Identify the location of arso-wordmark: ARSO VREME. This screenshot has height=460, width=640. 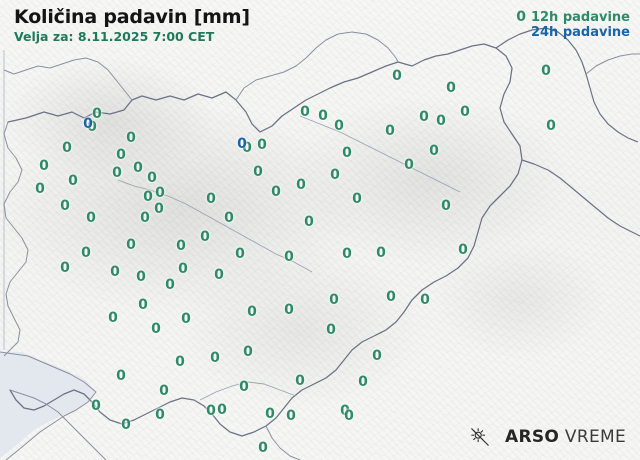
(565, 437).